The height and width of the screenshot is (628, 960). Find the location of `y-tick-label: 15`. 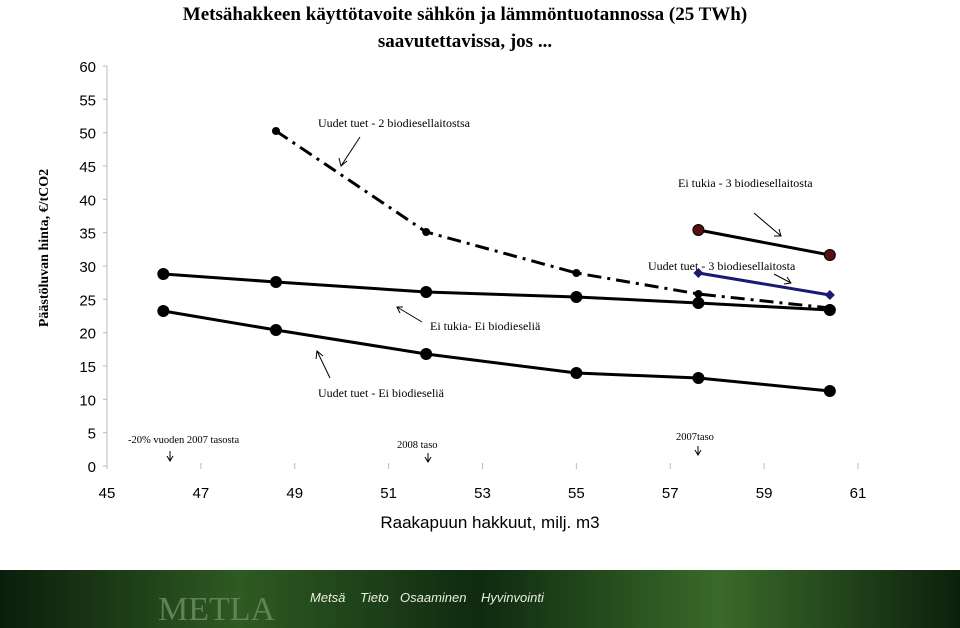

y-tick-label: 15 is located at coordinates (87, 367).